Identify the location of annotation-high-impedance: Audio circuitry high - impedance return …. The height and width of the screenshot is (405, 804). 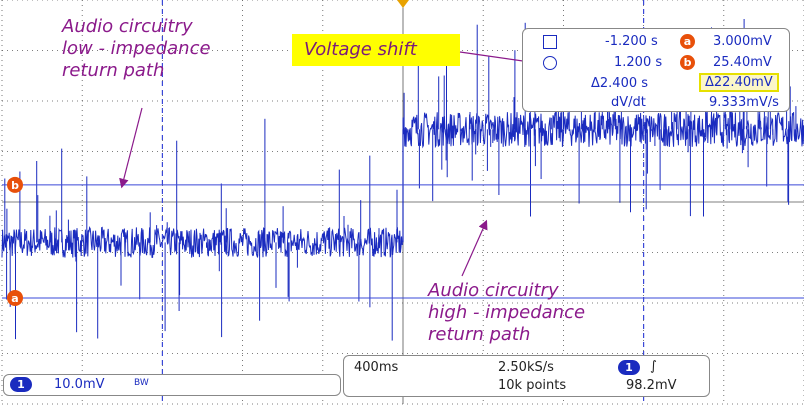
(528, 313).